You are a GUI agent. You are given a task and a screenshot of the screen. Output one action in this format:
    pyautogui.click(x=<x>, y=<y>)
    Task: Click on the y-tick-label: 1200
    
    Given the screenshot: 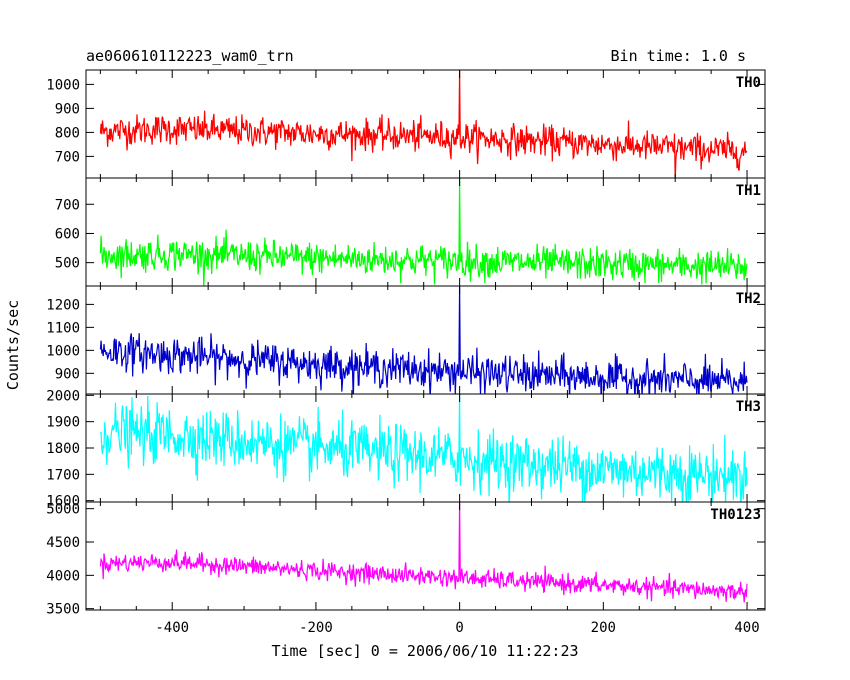 What is the action you would take?
    pyautogui.click(x=63, y=305)
    